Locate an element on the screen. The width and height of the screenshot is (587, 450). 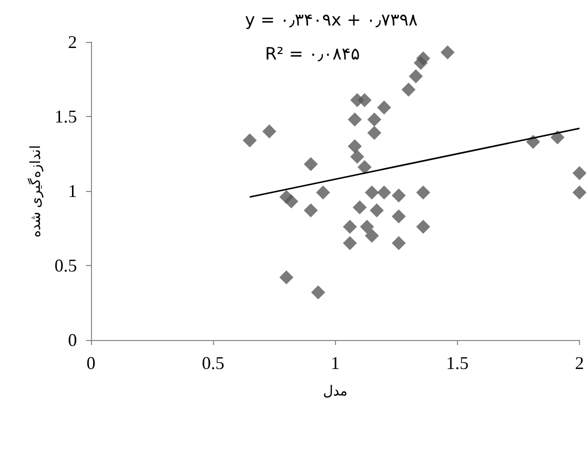
x-tick-label: 0.5 is located at coordinates (213, 363).